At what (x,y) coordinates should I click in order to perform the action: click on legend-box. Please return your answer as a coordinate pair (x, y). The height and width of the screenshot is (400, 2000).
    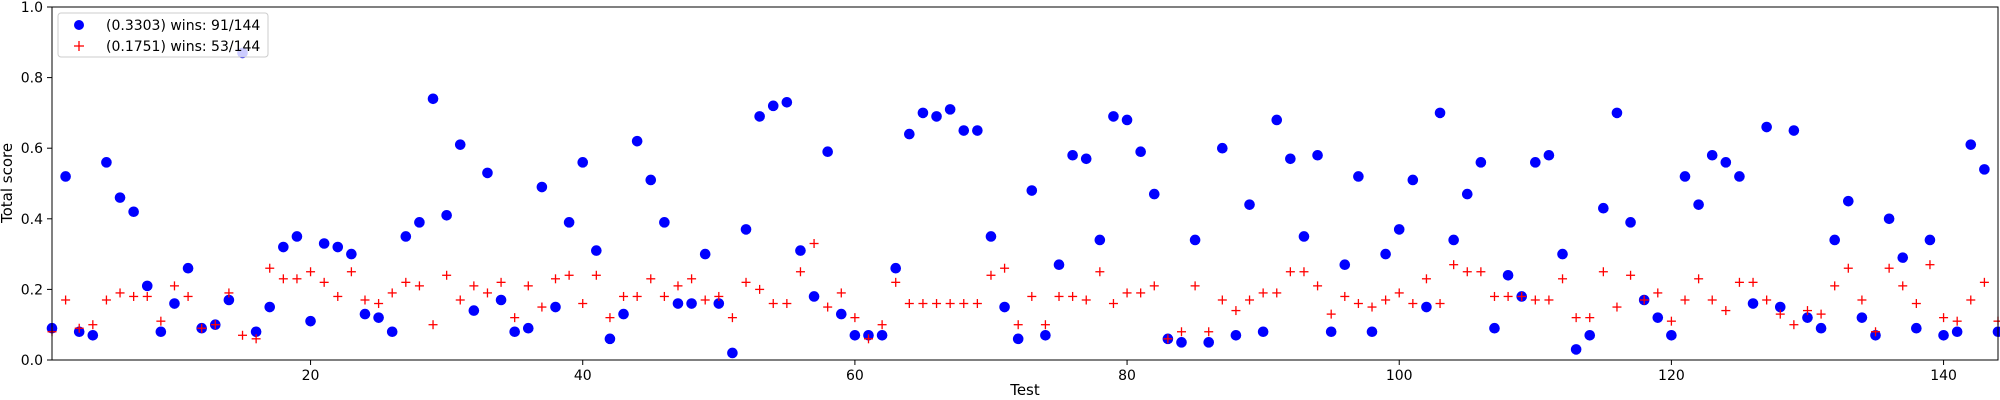
    Looking at the image, I should click on (163, 35).